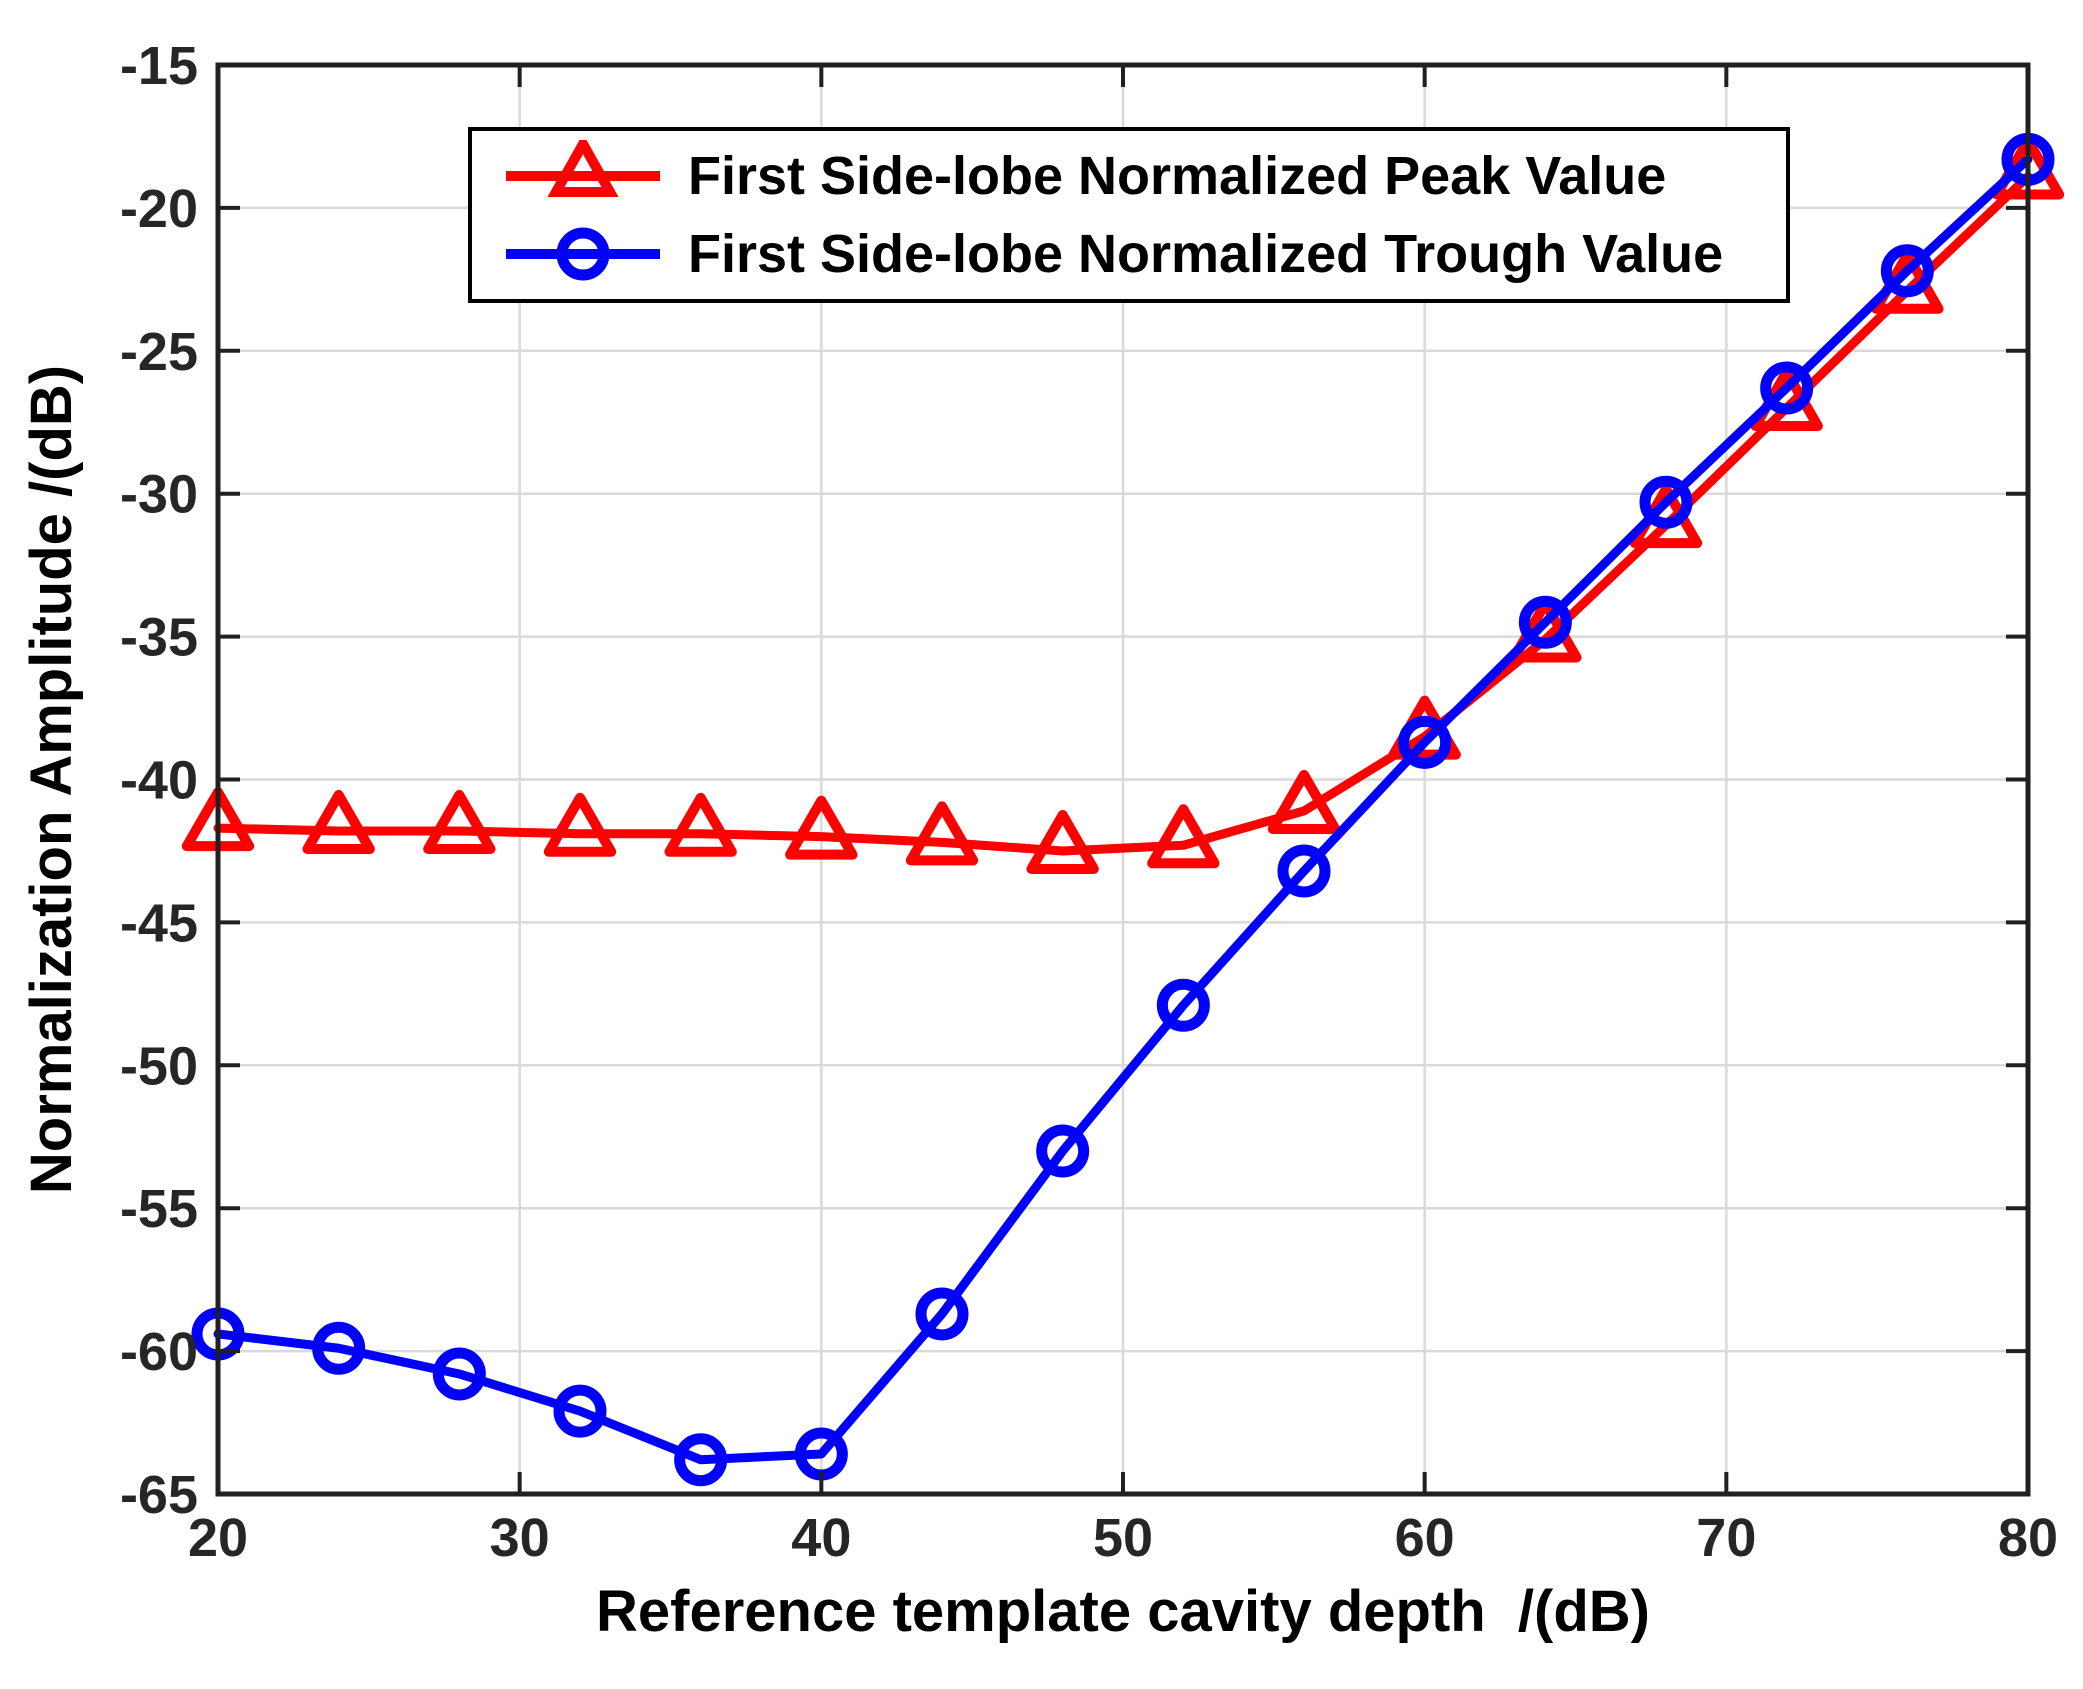  I want to click on y-tick-label: -45, so click(159, 923).